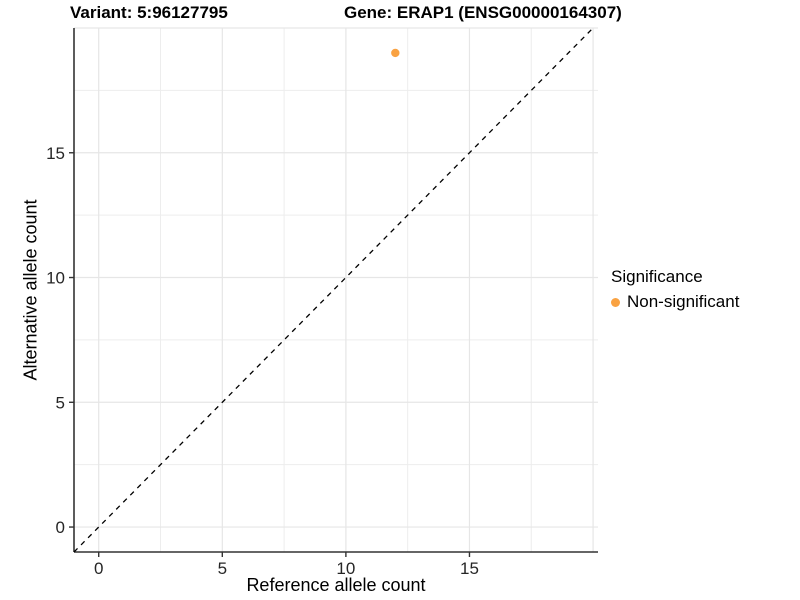 Image resolution: width=800 pixels, height=600 pixels. What do you see at coordinates (336, 585) in the screenshot?
I see `x-axis-title: Reference allele count` at bounding box center [336, 585].